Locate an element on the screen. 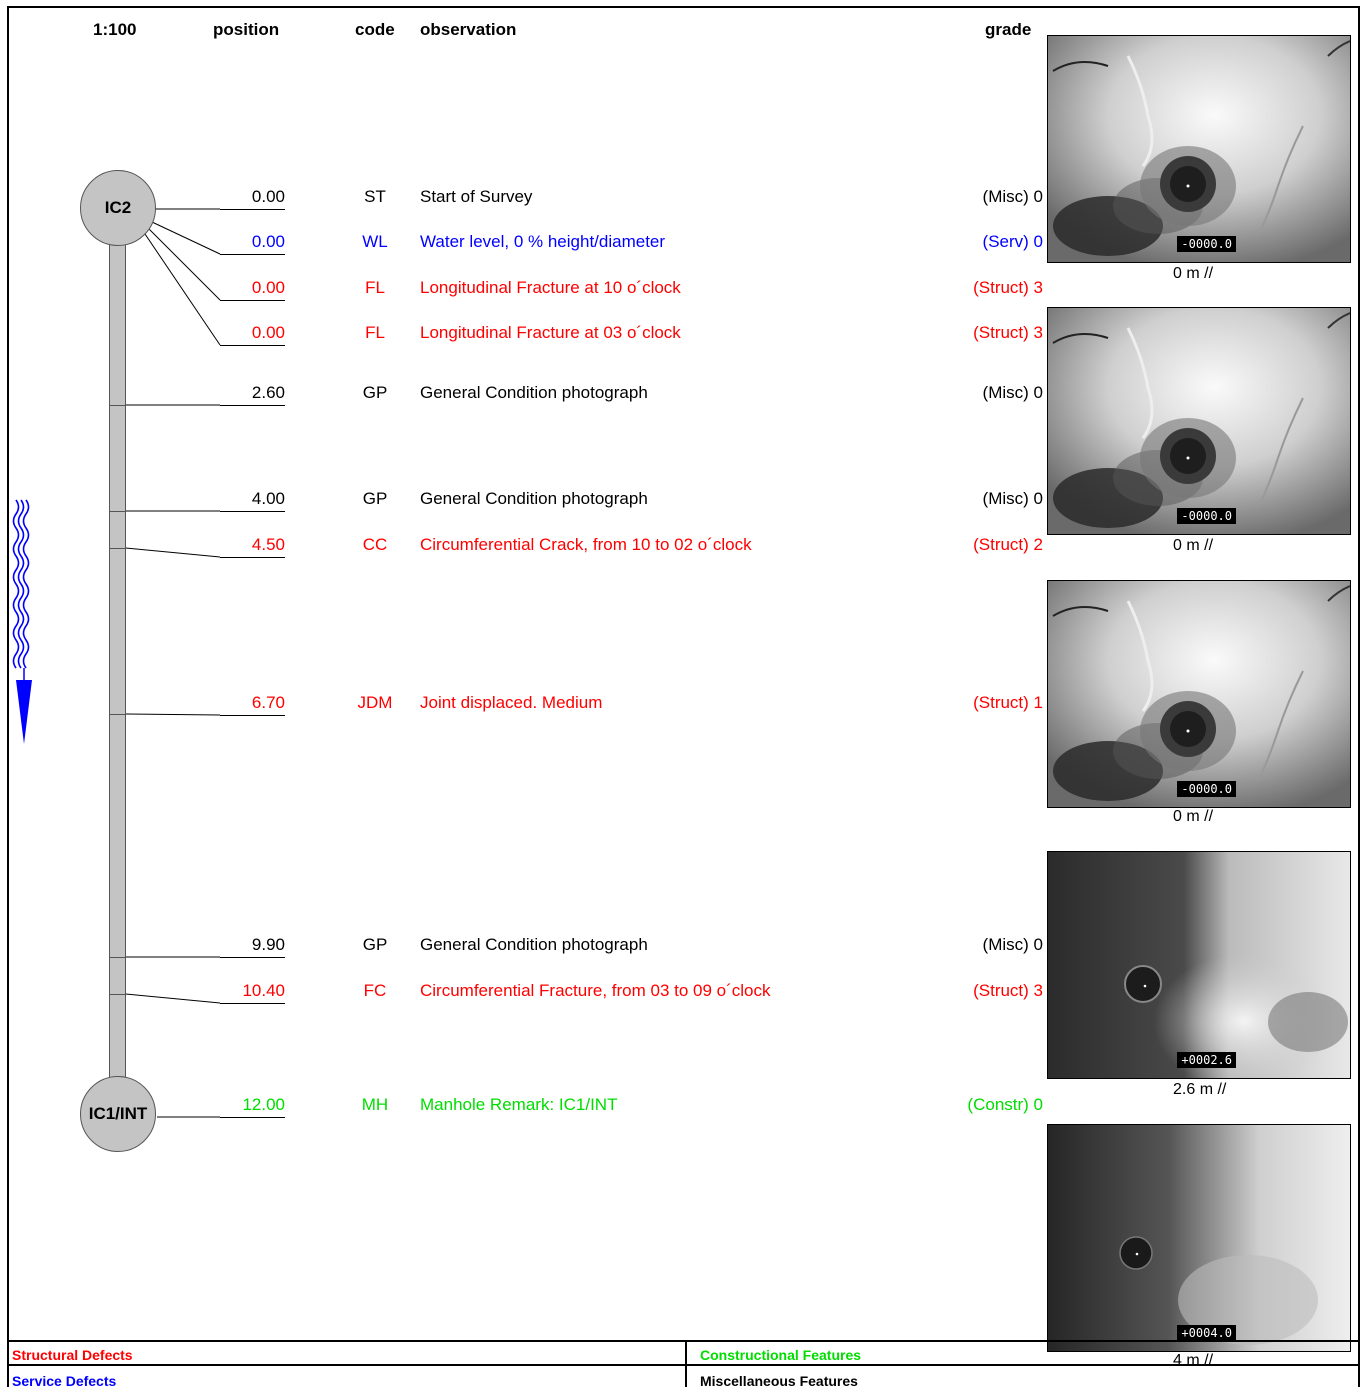 This screenshot has height=1389, width=1367. inspection-photo: +0002.6 is located at coordinates (1199, 965).